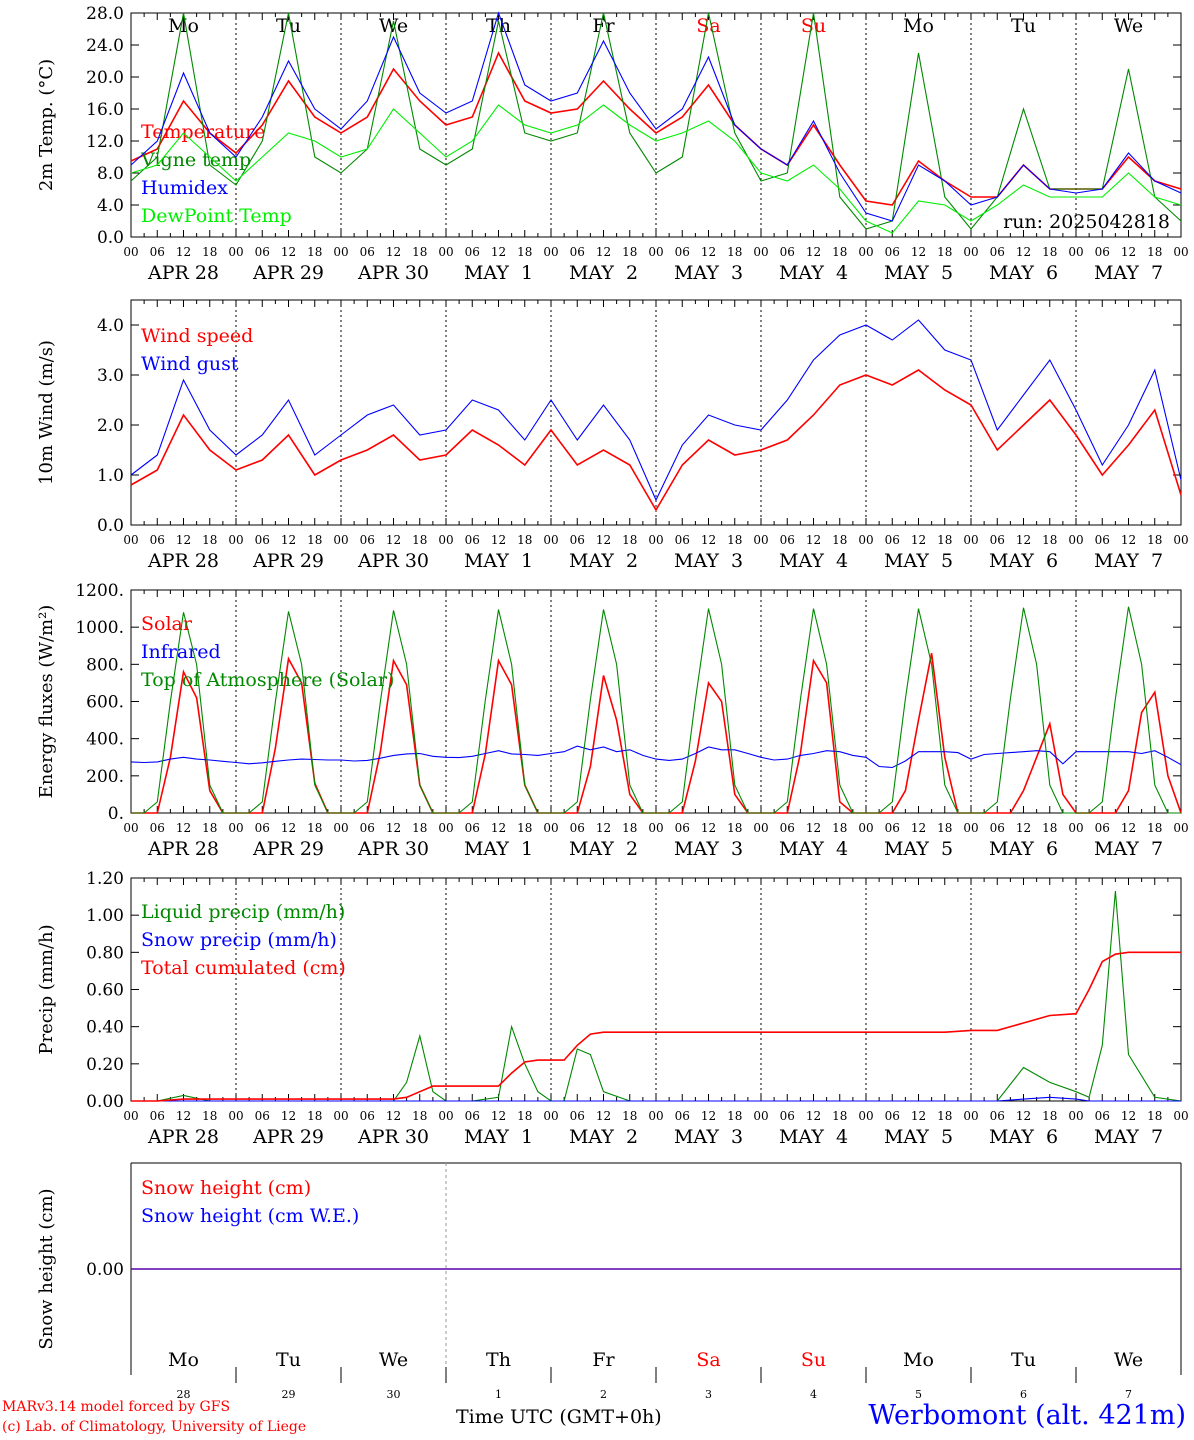  What do you see at coordinates (1128, 1137) in the screenshot?
I see `date-label: MAY 7` at bounding box center [1128, 1137].